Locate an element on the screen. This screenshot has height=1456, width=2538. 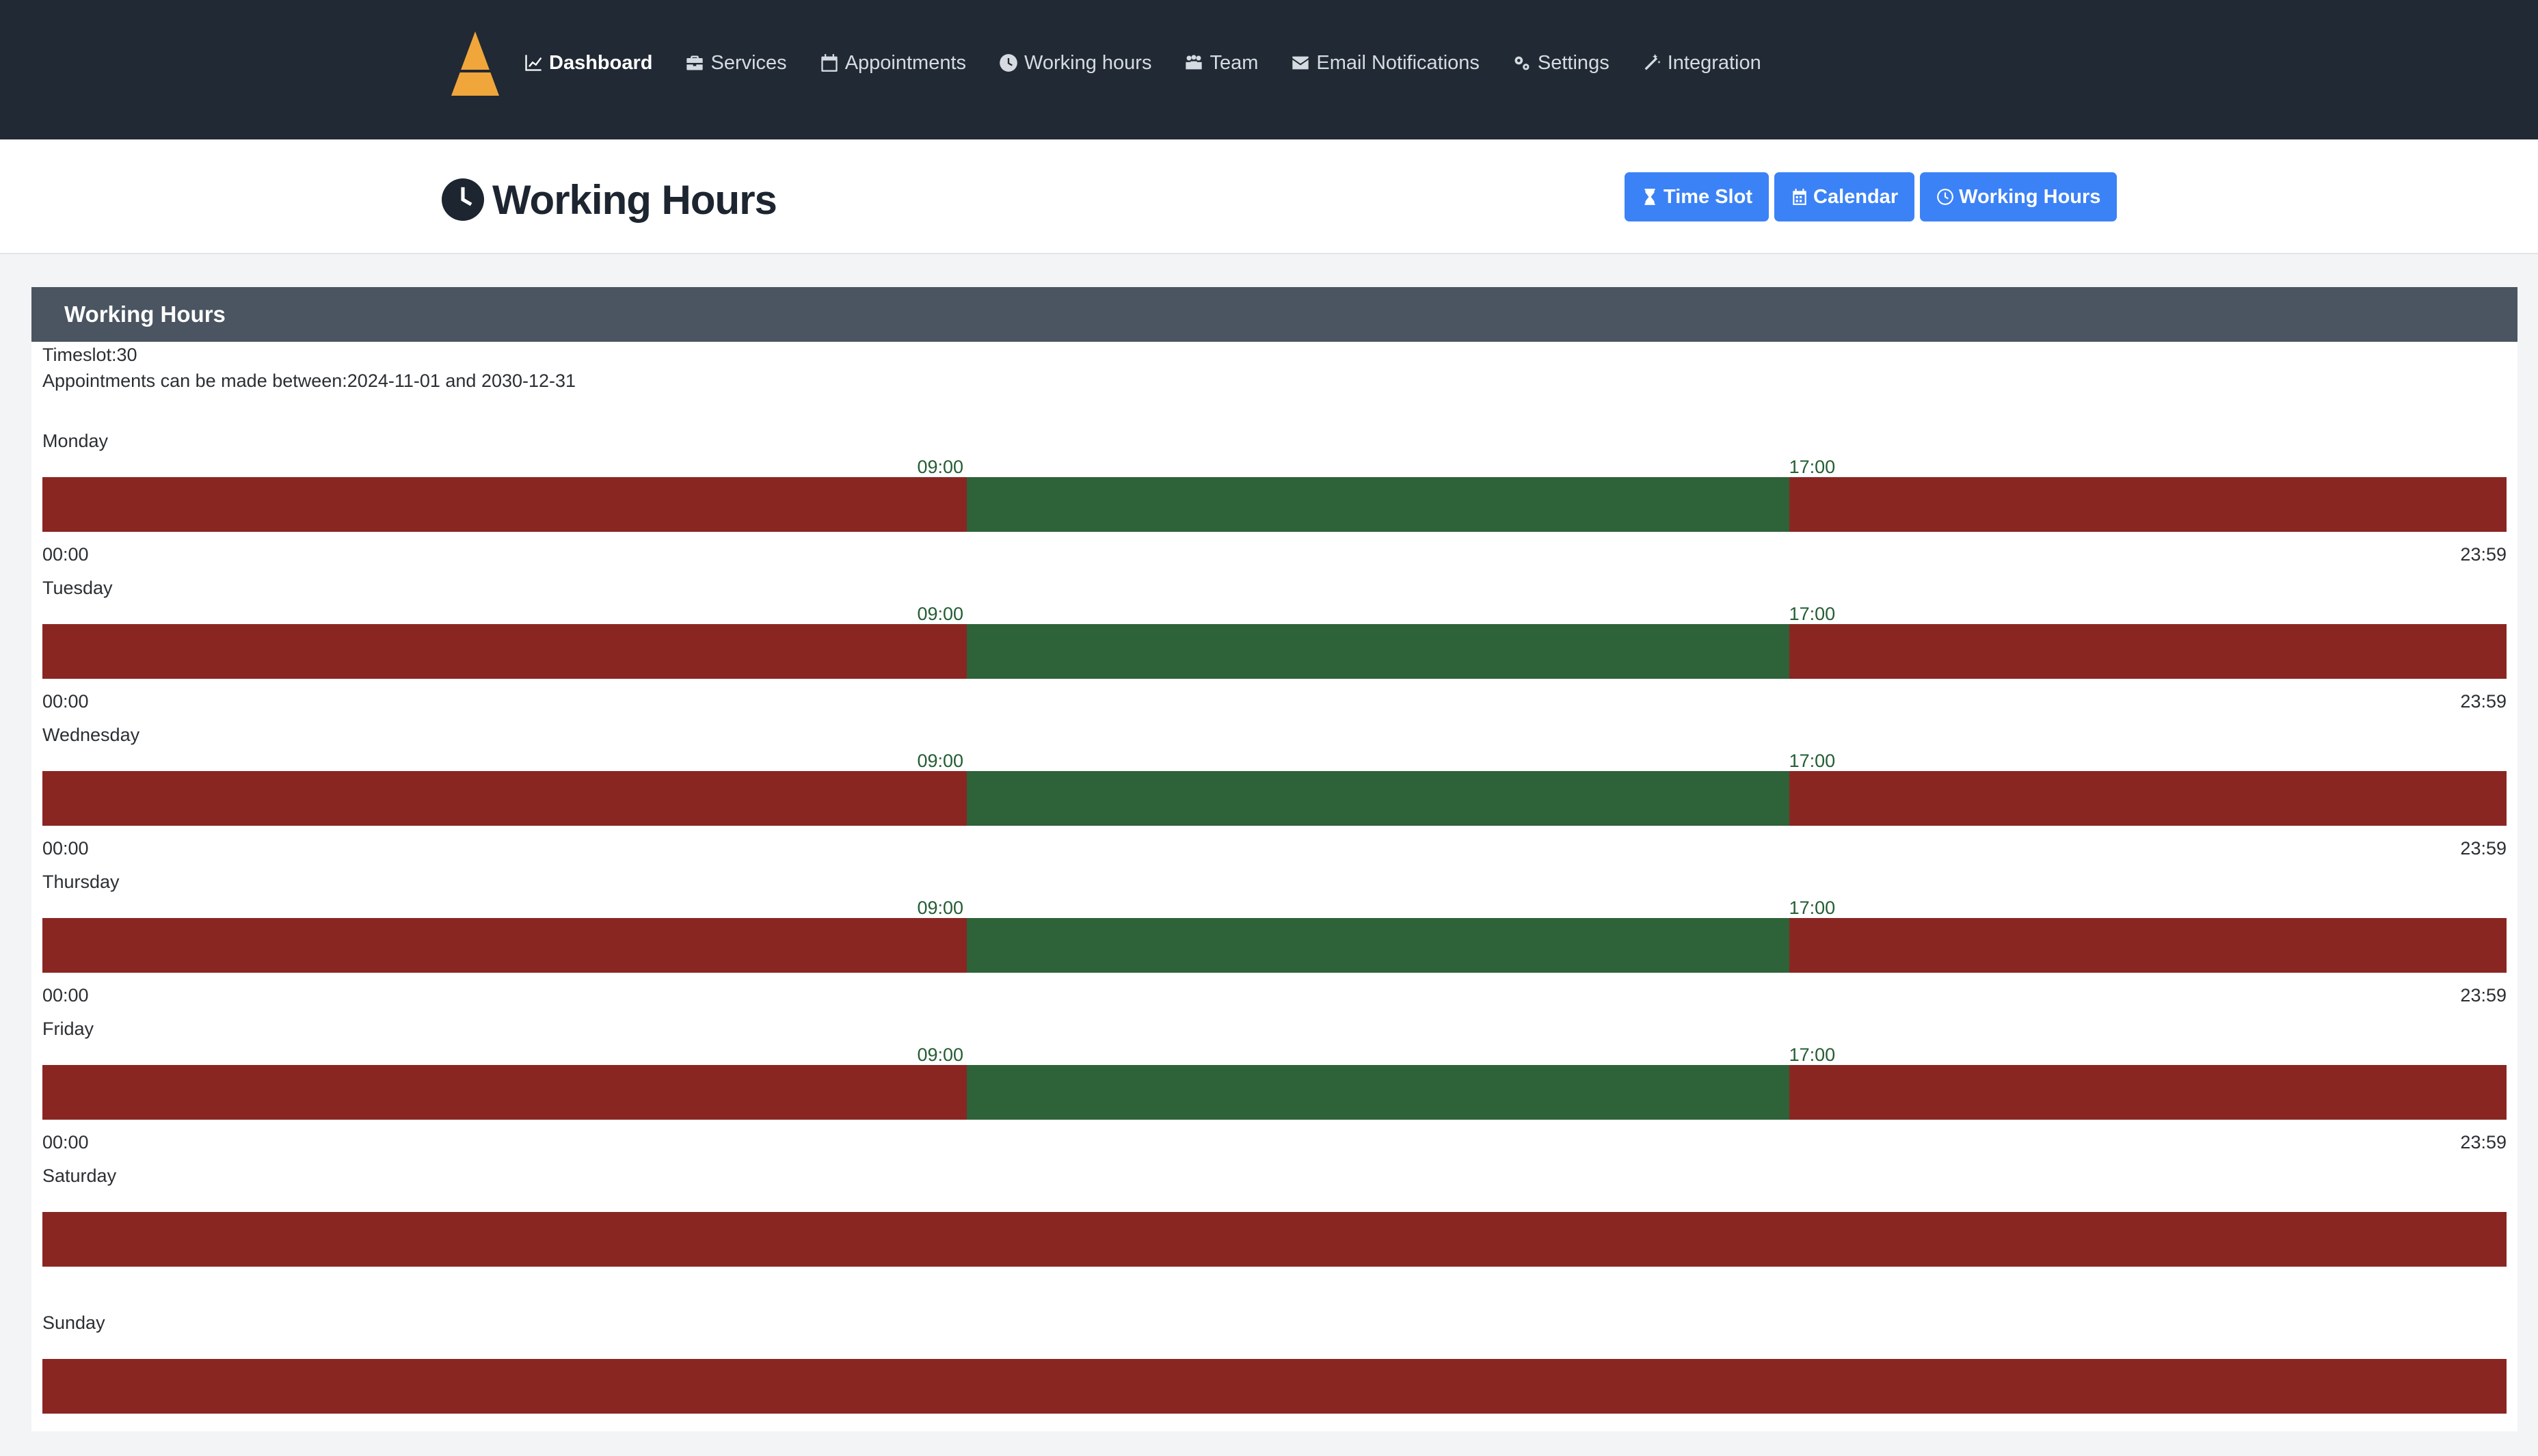
day-name: Sunday is located at coordinates (73, 1322).